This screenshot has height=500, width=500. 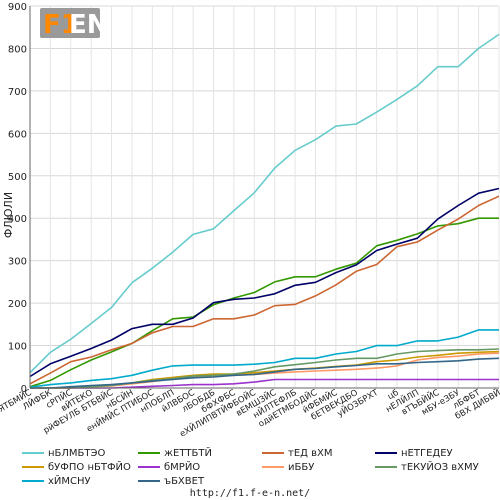 I want to click on y-tick-label: 0, so click(x=24, y=389).